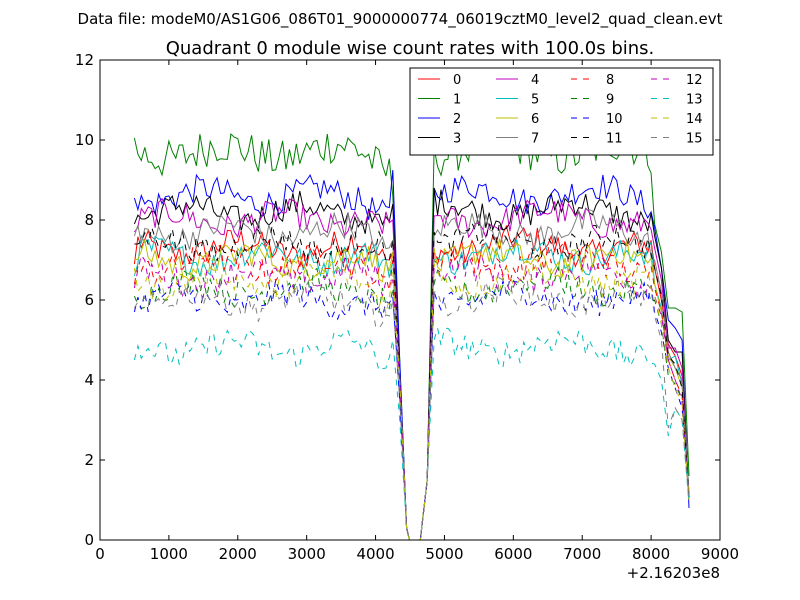 The width and height of the screenshot is (800, 600). What do you see at coordinates (444, 554) in the screenshot?
I see `x-tick-label: 5000` at bounding box center [444, 554].